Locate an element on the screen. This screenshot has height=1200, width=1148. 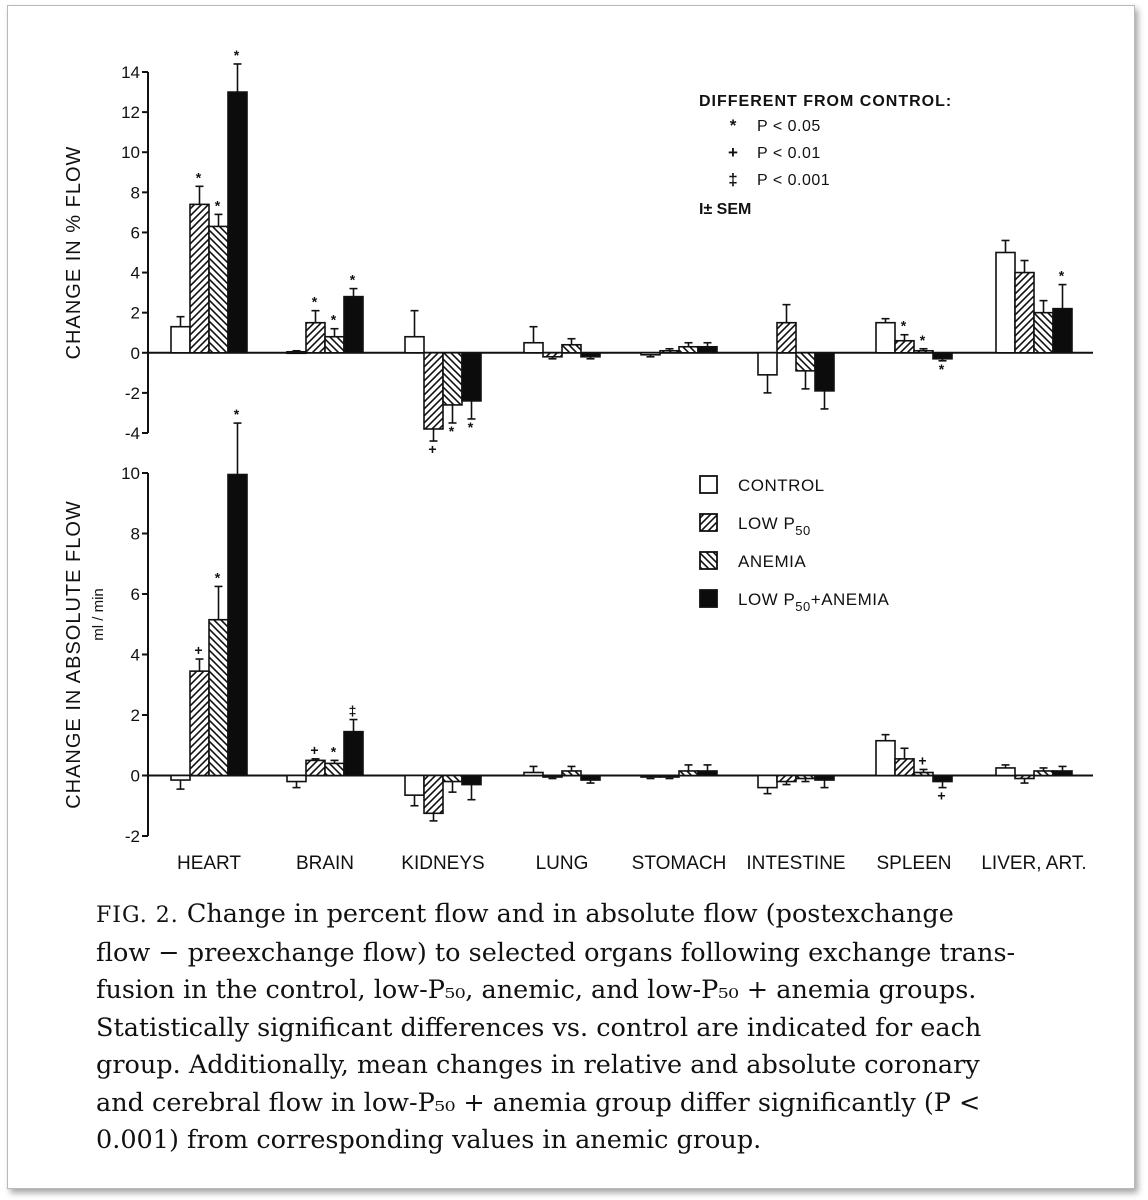
bottom-y-tick-label: 6 is located at coordinates (135, 594).